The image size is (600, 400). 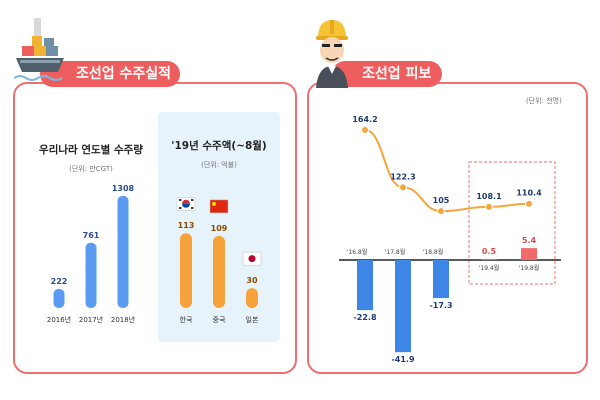 What do you see at coordinates (91, 319) in the screenshot?
I see `annual-category-label: 2017년` at bounding box center [91, 319].